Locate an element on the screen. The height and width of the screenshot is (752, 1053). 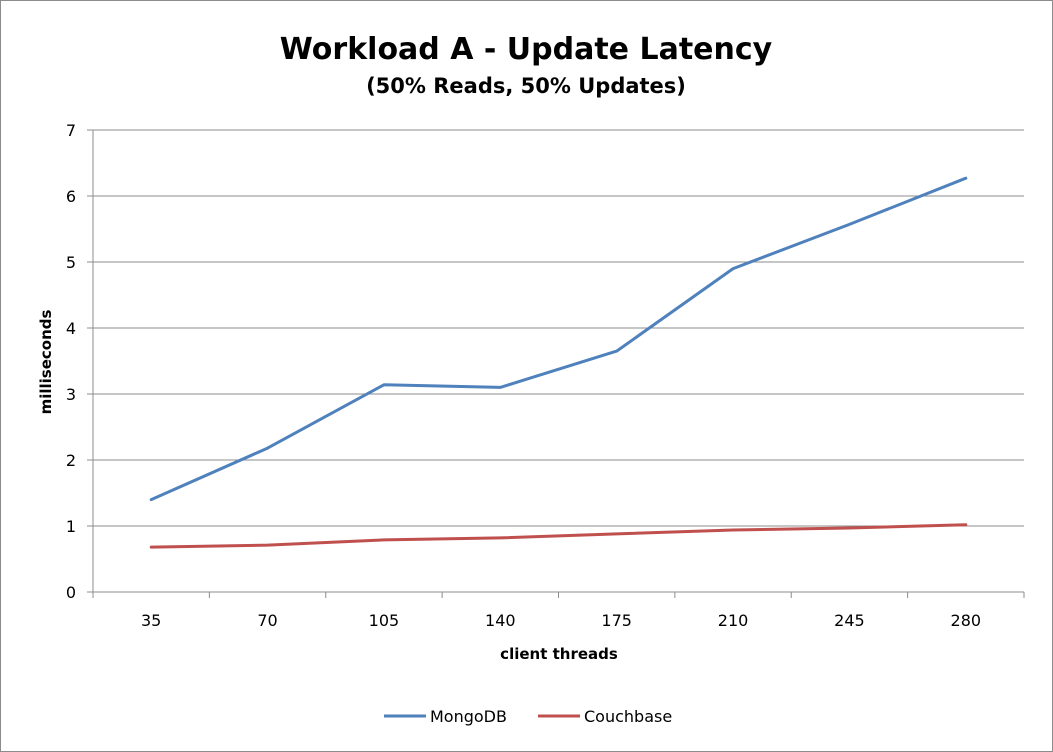
x-tick-label: 175 is located at coordinates (616, 620).